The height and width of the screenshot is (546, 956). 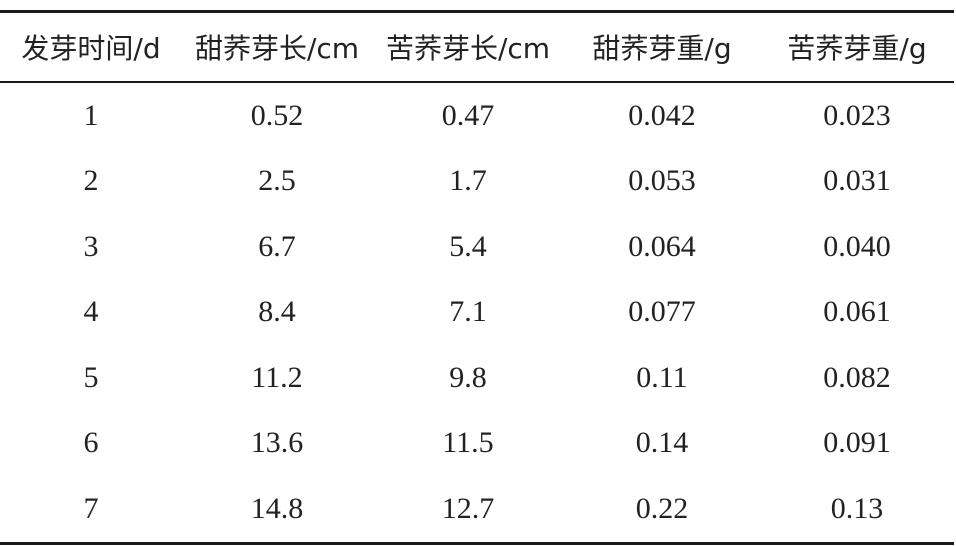 What do you see at coordinates (662, 377) in the screenshot?
I see `cell-sweet-weight: 0.11` at bounding box center [662, 377].